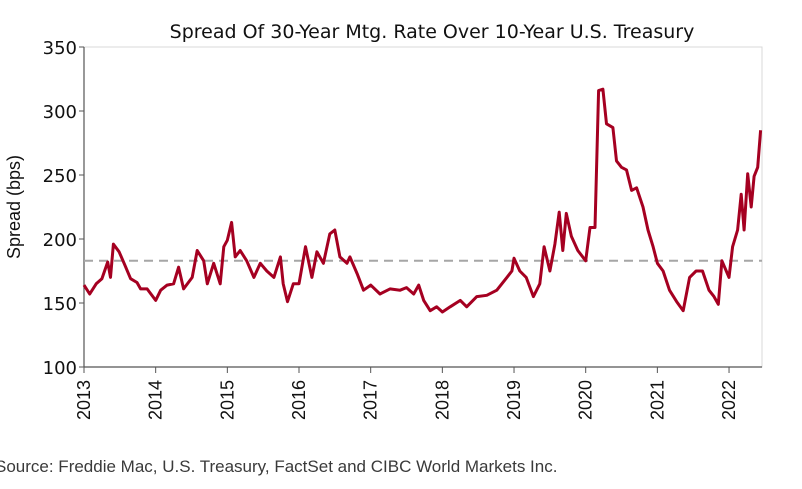 The image size is (802, 489). Describe the element at coordinates (60, 48) in the screenshot. I see `y-tick-label: 350` at that location.